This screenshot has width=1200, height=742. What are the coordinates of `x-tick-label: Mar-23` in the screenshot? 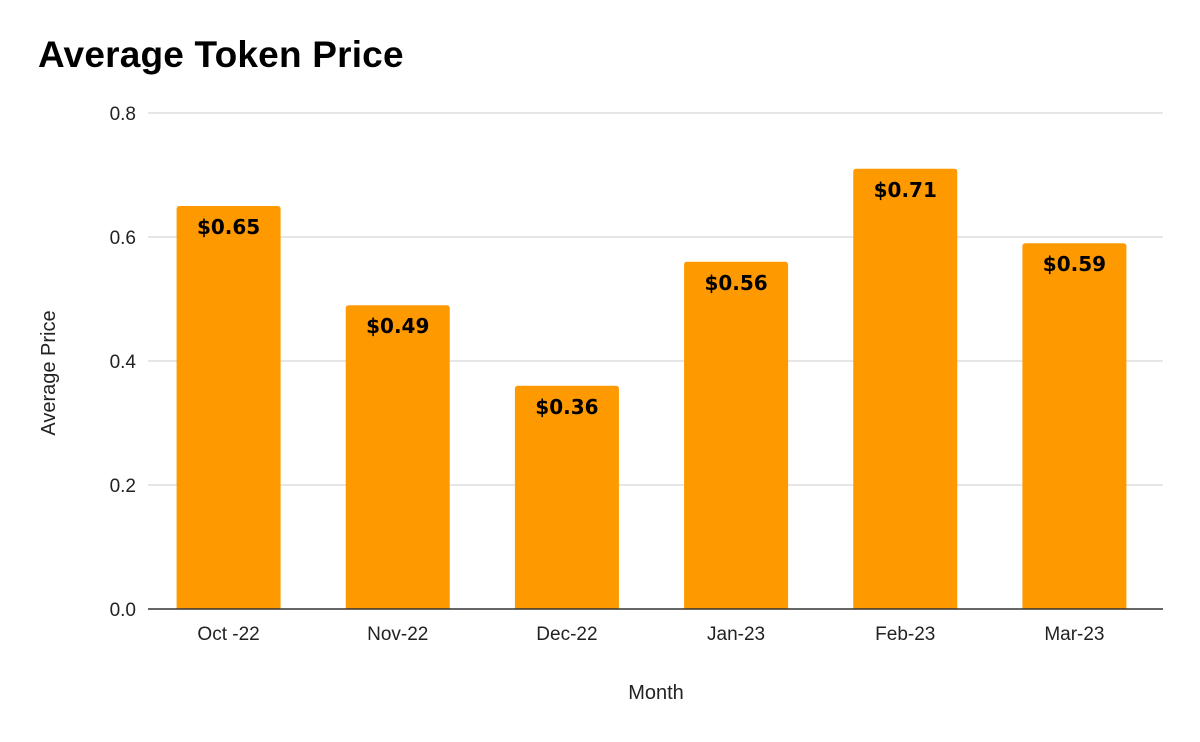 It's located at (1074, 634).